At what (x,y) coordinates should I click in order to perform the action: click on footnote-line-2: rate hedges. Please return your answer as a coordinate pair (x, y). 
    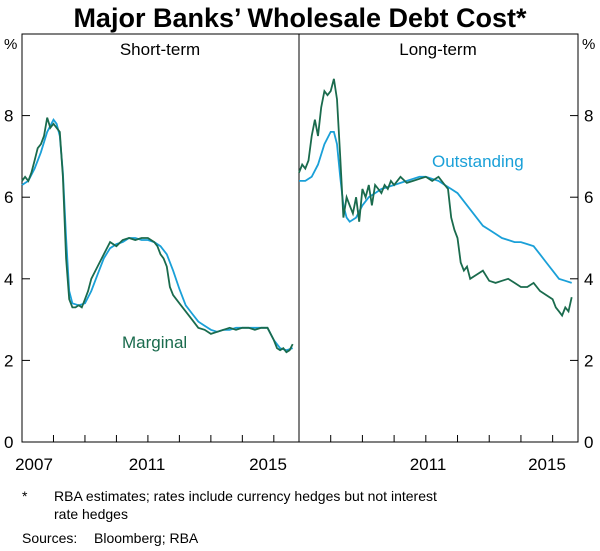
    Looking at the image, I should click on (91, 514).